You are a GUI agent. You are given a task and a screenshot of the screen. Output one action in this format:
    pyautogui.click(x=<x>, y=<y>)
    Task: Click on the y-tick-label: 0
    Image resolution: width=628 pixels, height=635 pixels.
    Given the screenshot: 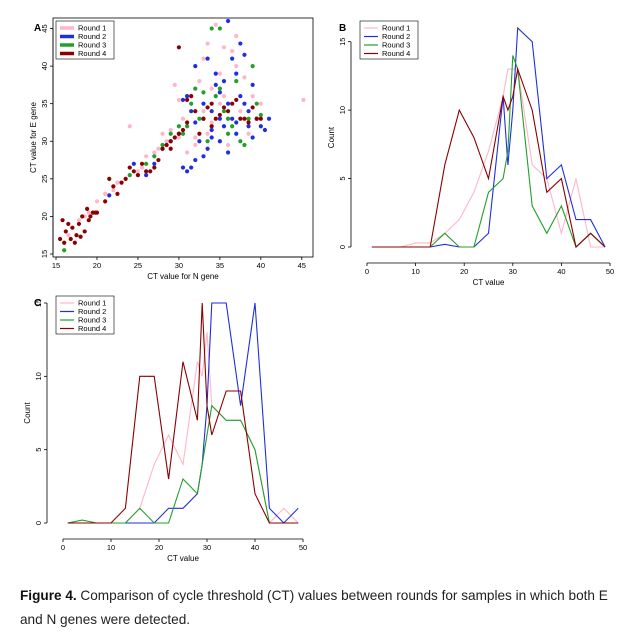 What is the action you would take?
    pyautogui.click(x=342, y=247)
    